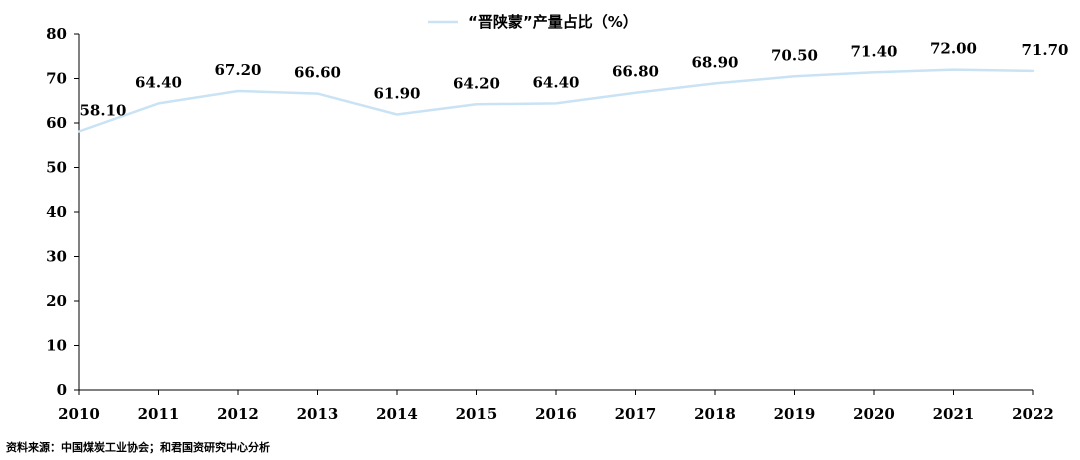  Describe the element at coordinates (318, 414) in the screenshot. I see `x-tick-label: 2013` at that location.